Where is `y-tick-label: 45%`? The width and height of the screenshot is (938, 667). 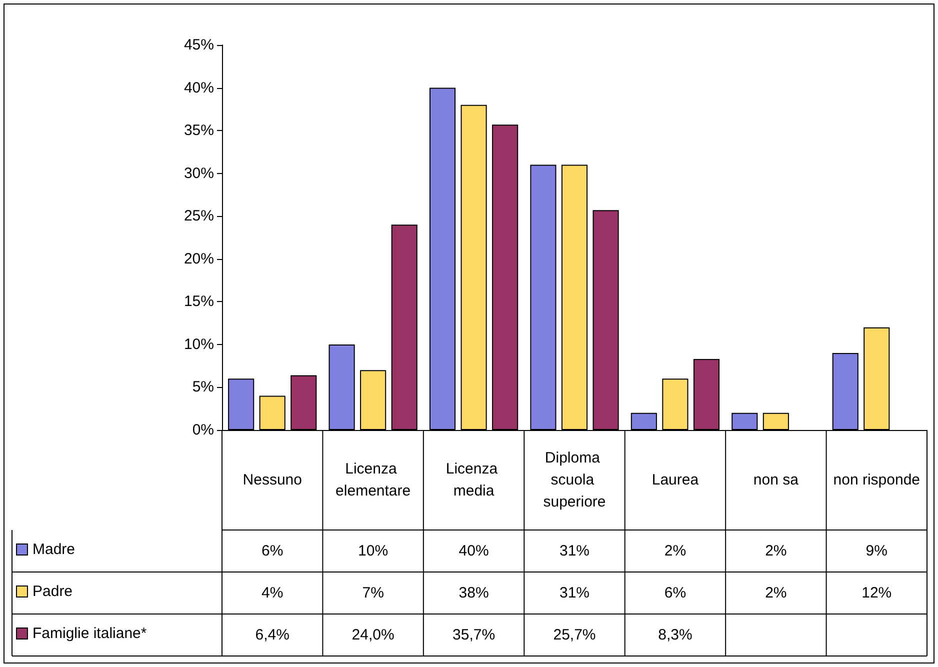 y-tick-label: 45% is located at coordinates (199, 45).